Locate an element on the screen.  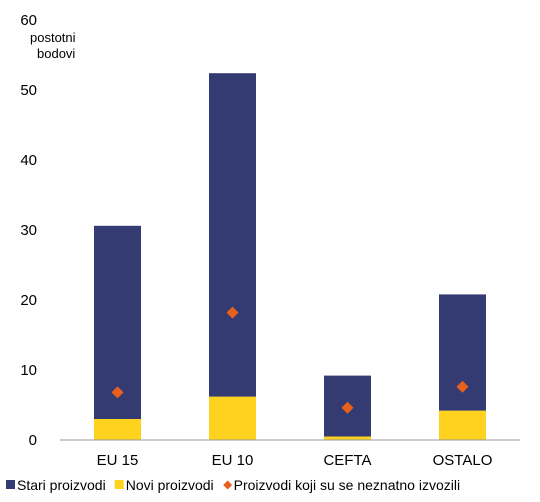
y-tick-label: 10 is located at coordinates (28, 370).